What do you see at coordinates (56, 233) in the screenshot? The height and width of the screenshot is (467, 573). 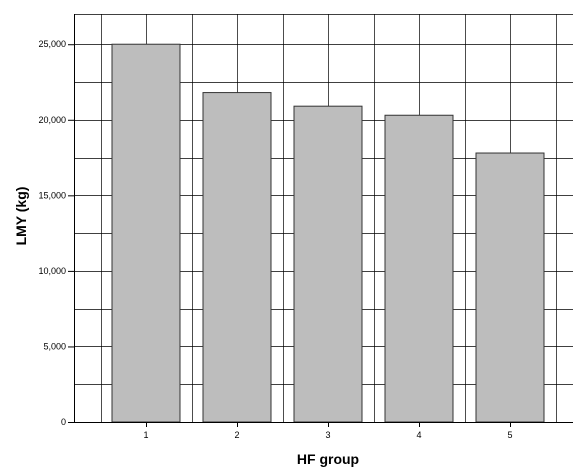 I see `y-tick-labels: 0 5,000 10,000 15,000 20,000 25,000` at bounding box center [56, 233].